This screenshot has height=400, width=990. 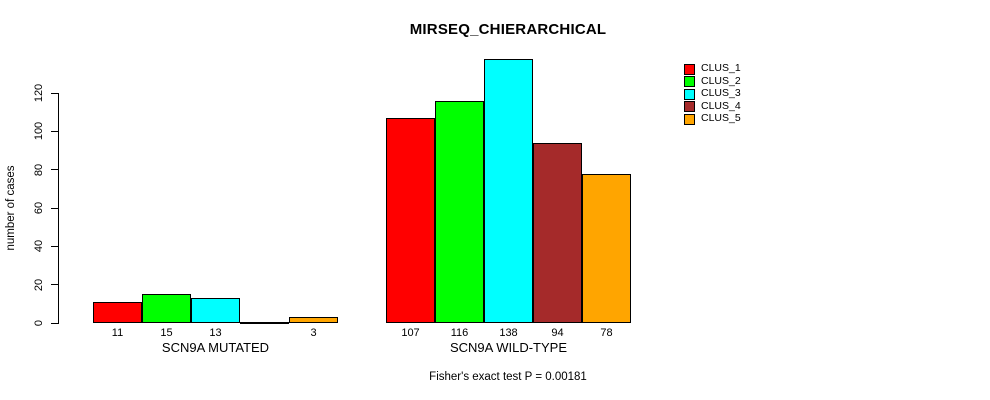 What do you see at coordinates (557, 333) in the screenshot?
I see `bar-value-label-clus-4-group1: 94` at bounding box center [557, 333].